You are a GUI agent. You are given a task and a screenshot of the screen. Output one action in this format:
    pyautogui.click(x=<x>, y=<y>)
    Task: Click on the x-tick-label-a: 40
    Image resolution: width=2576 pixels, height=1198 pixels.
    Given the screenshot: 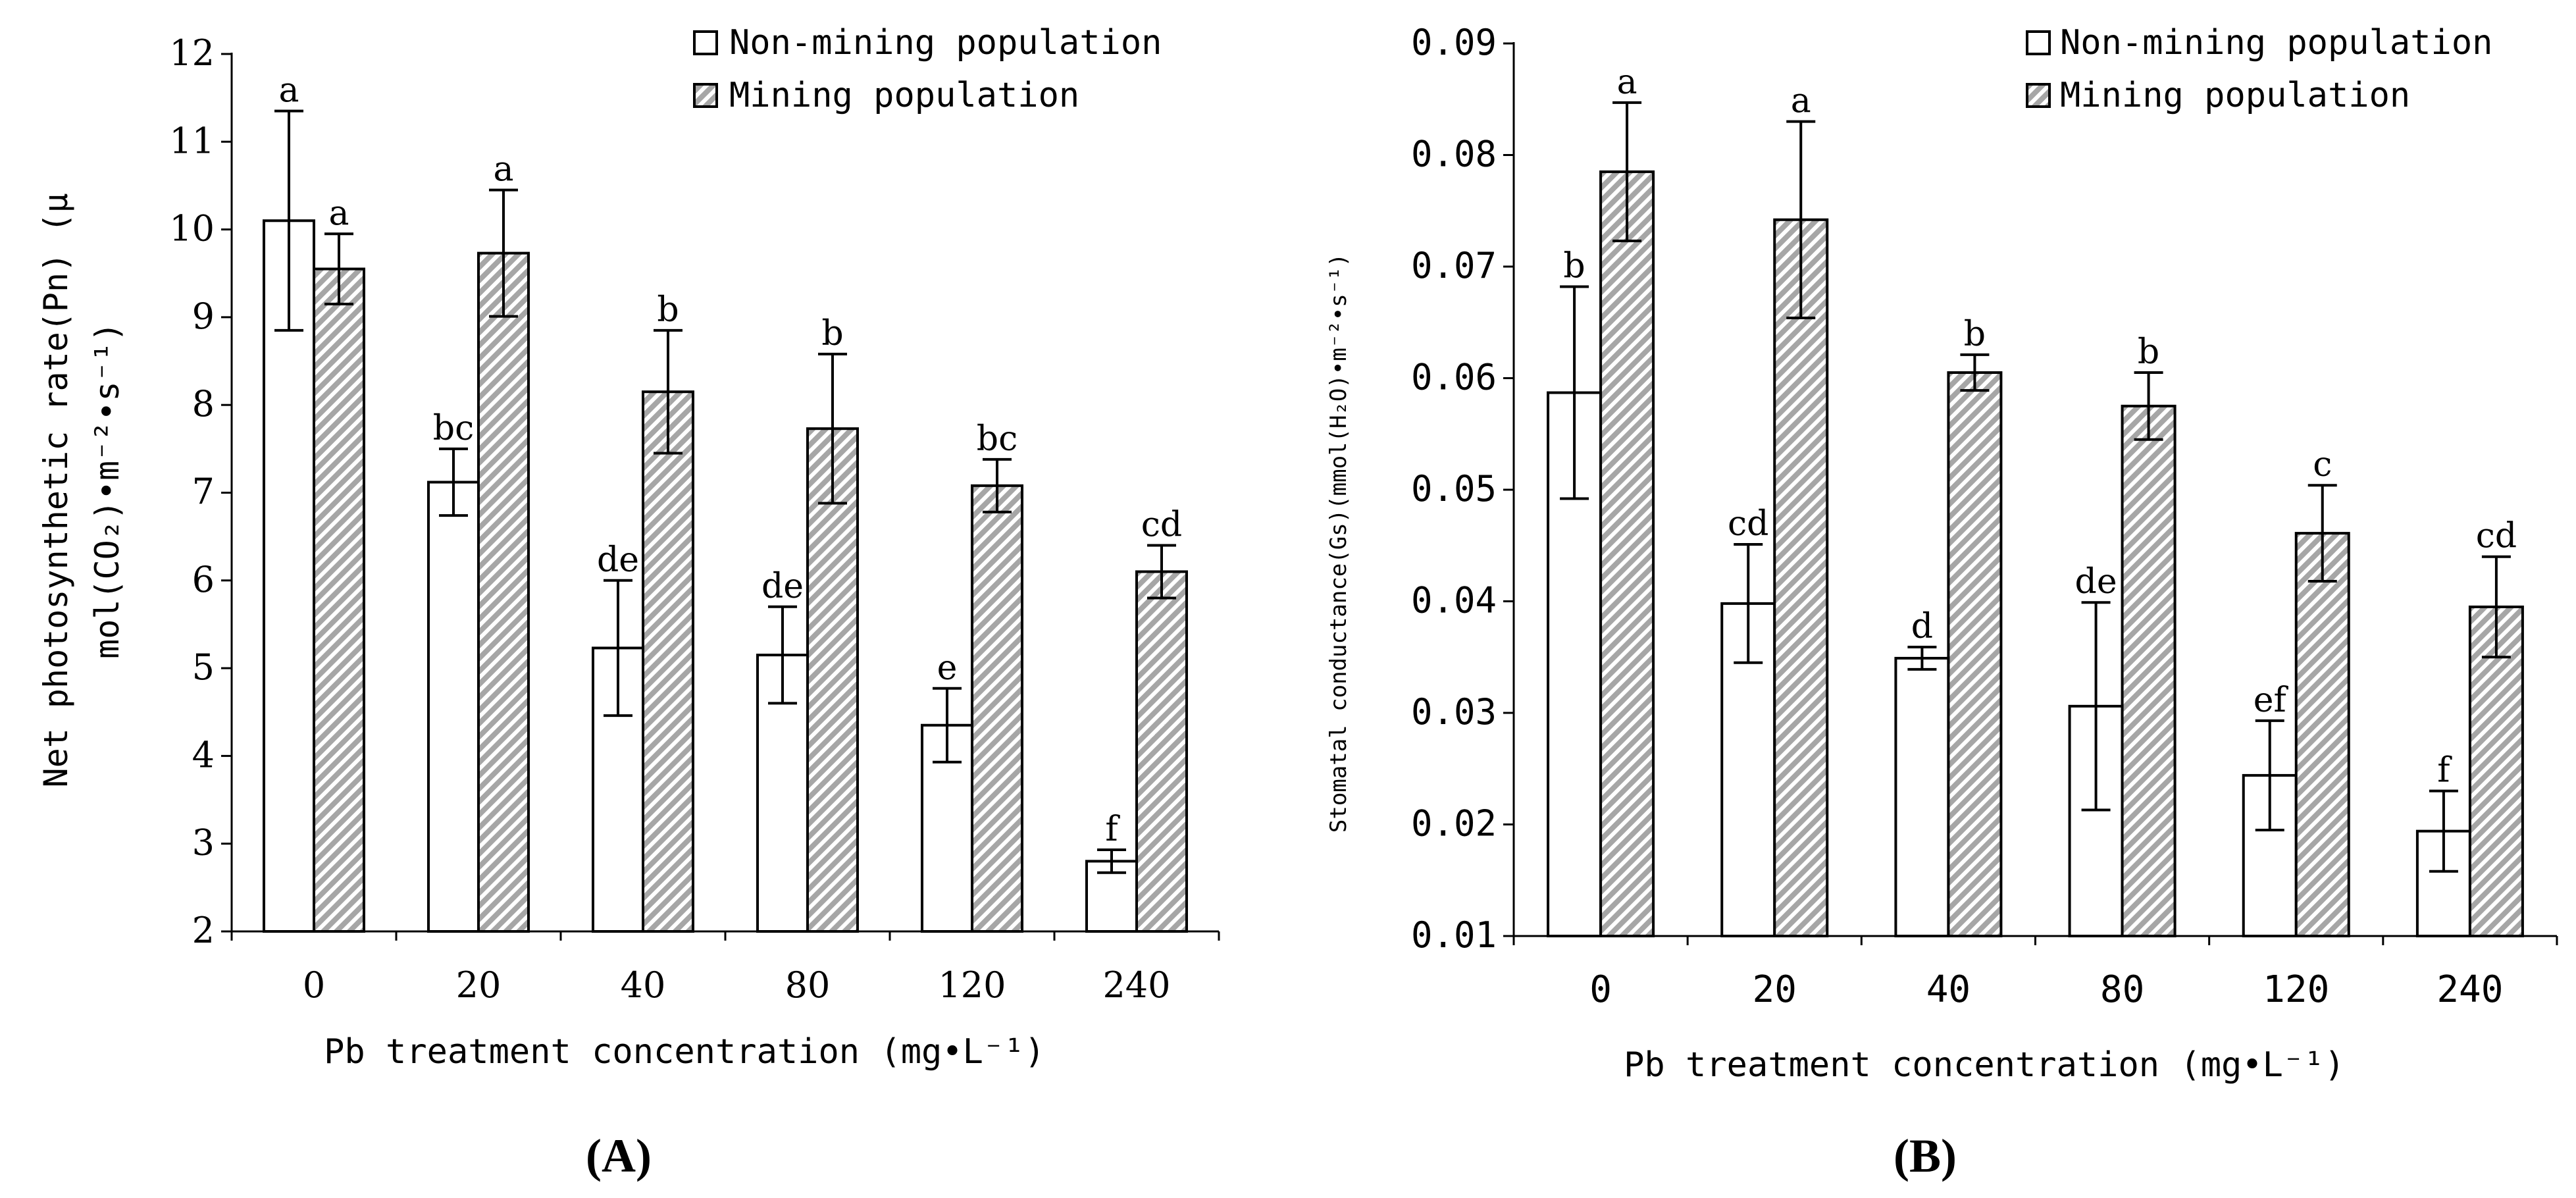 What is the action you would take?
    pyautogui.click(x=643, y=985)
    